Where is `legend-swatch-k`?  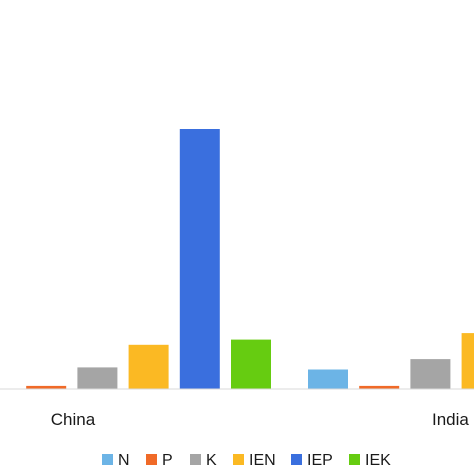
legend-swatch-k is located at coordinates (195, 459).